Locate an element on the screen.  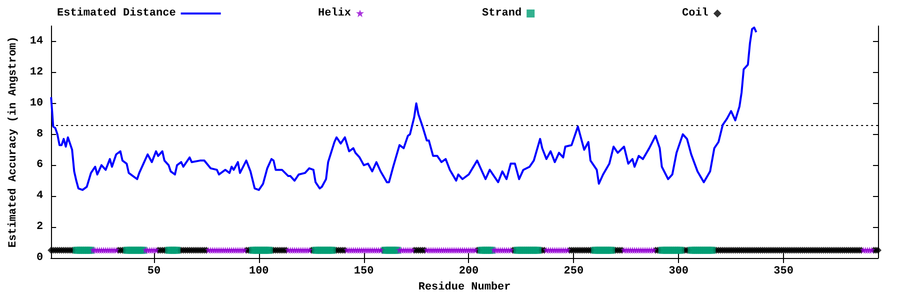
x-tick-label: 300 is located at coordinates (678, 272).